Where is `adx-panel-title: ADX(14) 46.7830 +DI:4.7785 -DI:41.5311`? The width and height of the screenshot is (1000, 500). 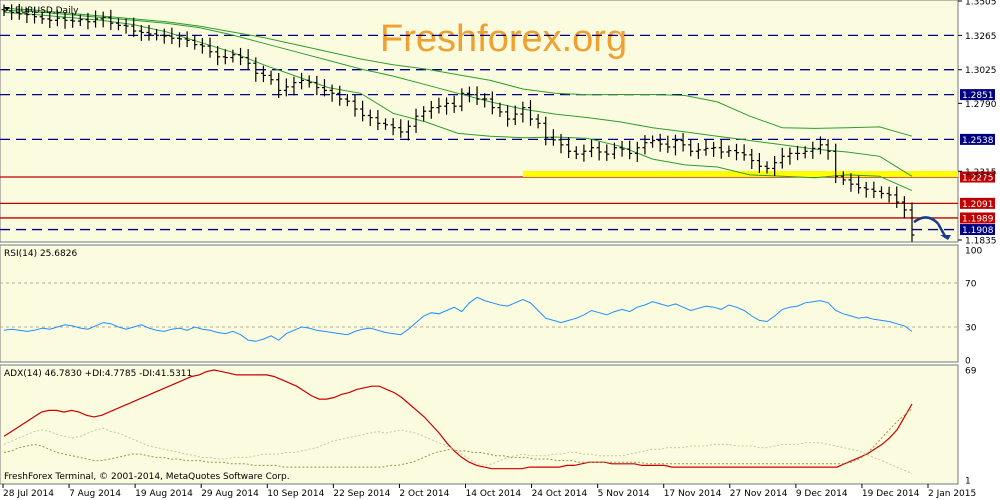 adx-panel-title: ADX(14) 46.7830 +DI:4.7785 -DI:41.5311 is located at coordinates (98, 374).